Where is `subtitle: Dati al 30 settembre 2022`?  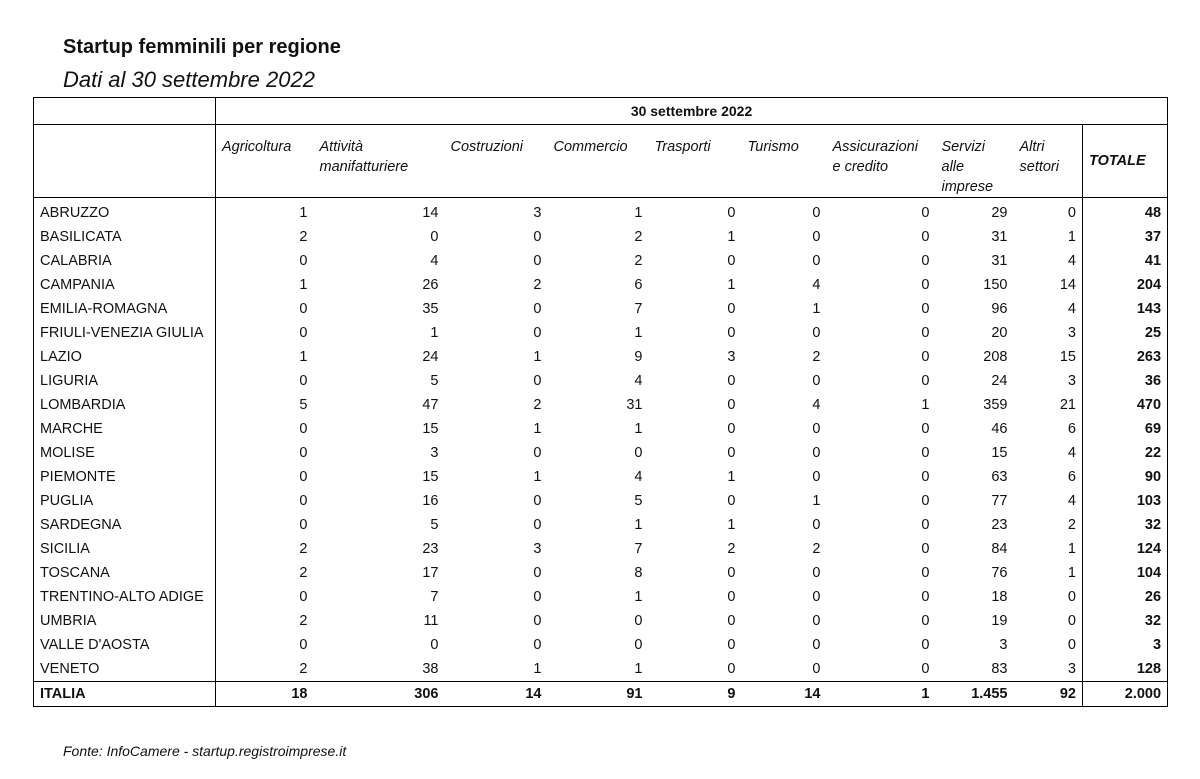 subtitle: Dati al 30 settembre 2022 is located at coordinates (189, 79).